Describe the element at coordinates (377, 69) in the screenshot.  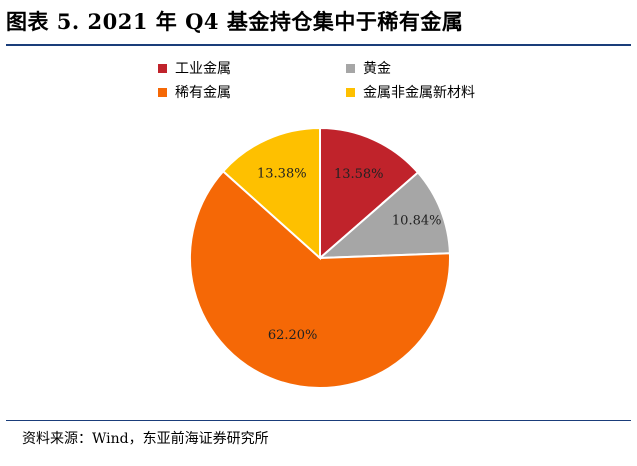
I see `legend-label: 黄金` at that location.